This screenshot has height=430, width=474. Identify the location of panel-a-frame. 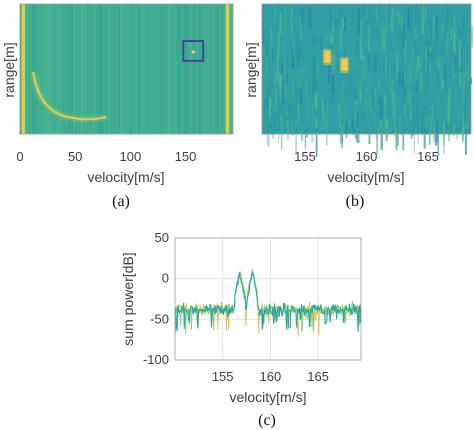
(126, 69).